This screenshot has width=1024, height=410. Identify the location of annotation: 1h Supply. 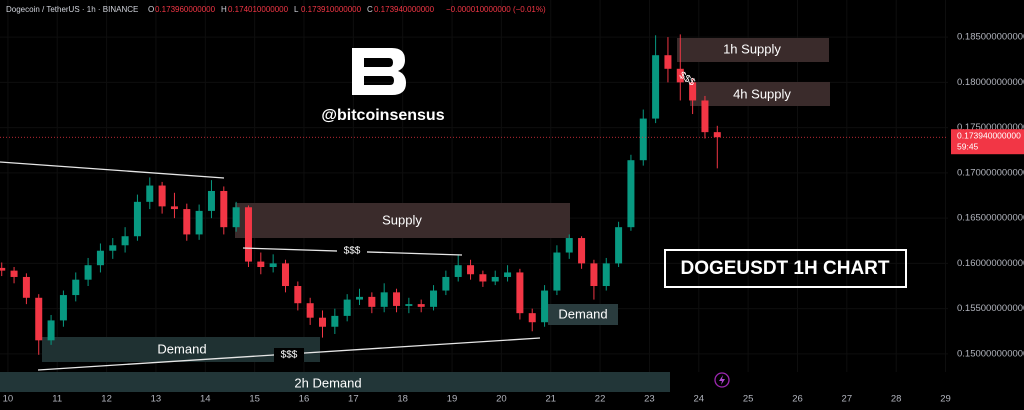
(752, 48).